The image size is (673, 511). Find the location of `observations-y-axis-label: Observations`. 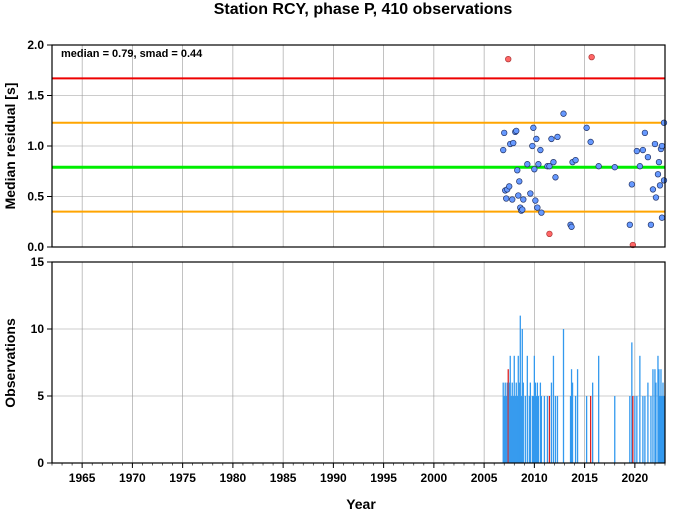

observations-y-axis-label: Observations is located at coordinates (10, 363).